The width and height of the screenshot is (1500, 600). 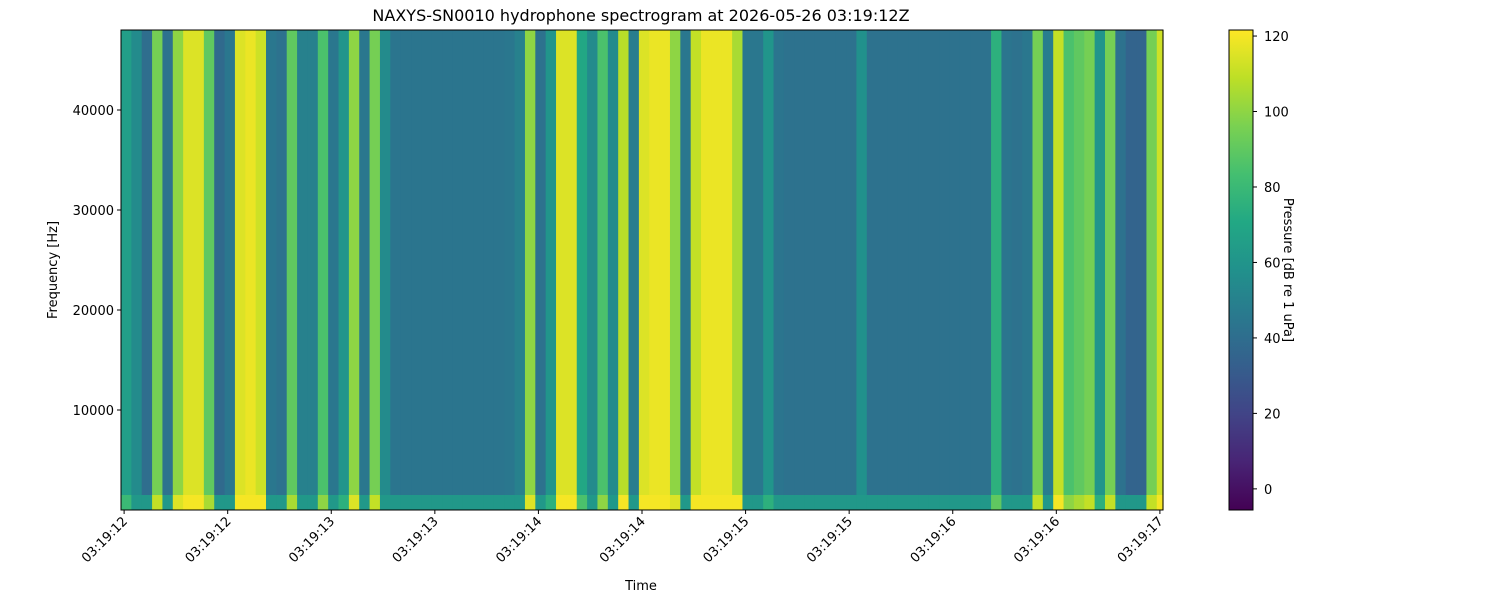 I want to click on colorbar-tick-label: 60, so click(x=1272, y=263).